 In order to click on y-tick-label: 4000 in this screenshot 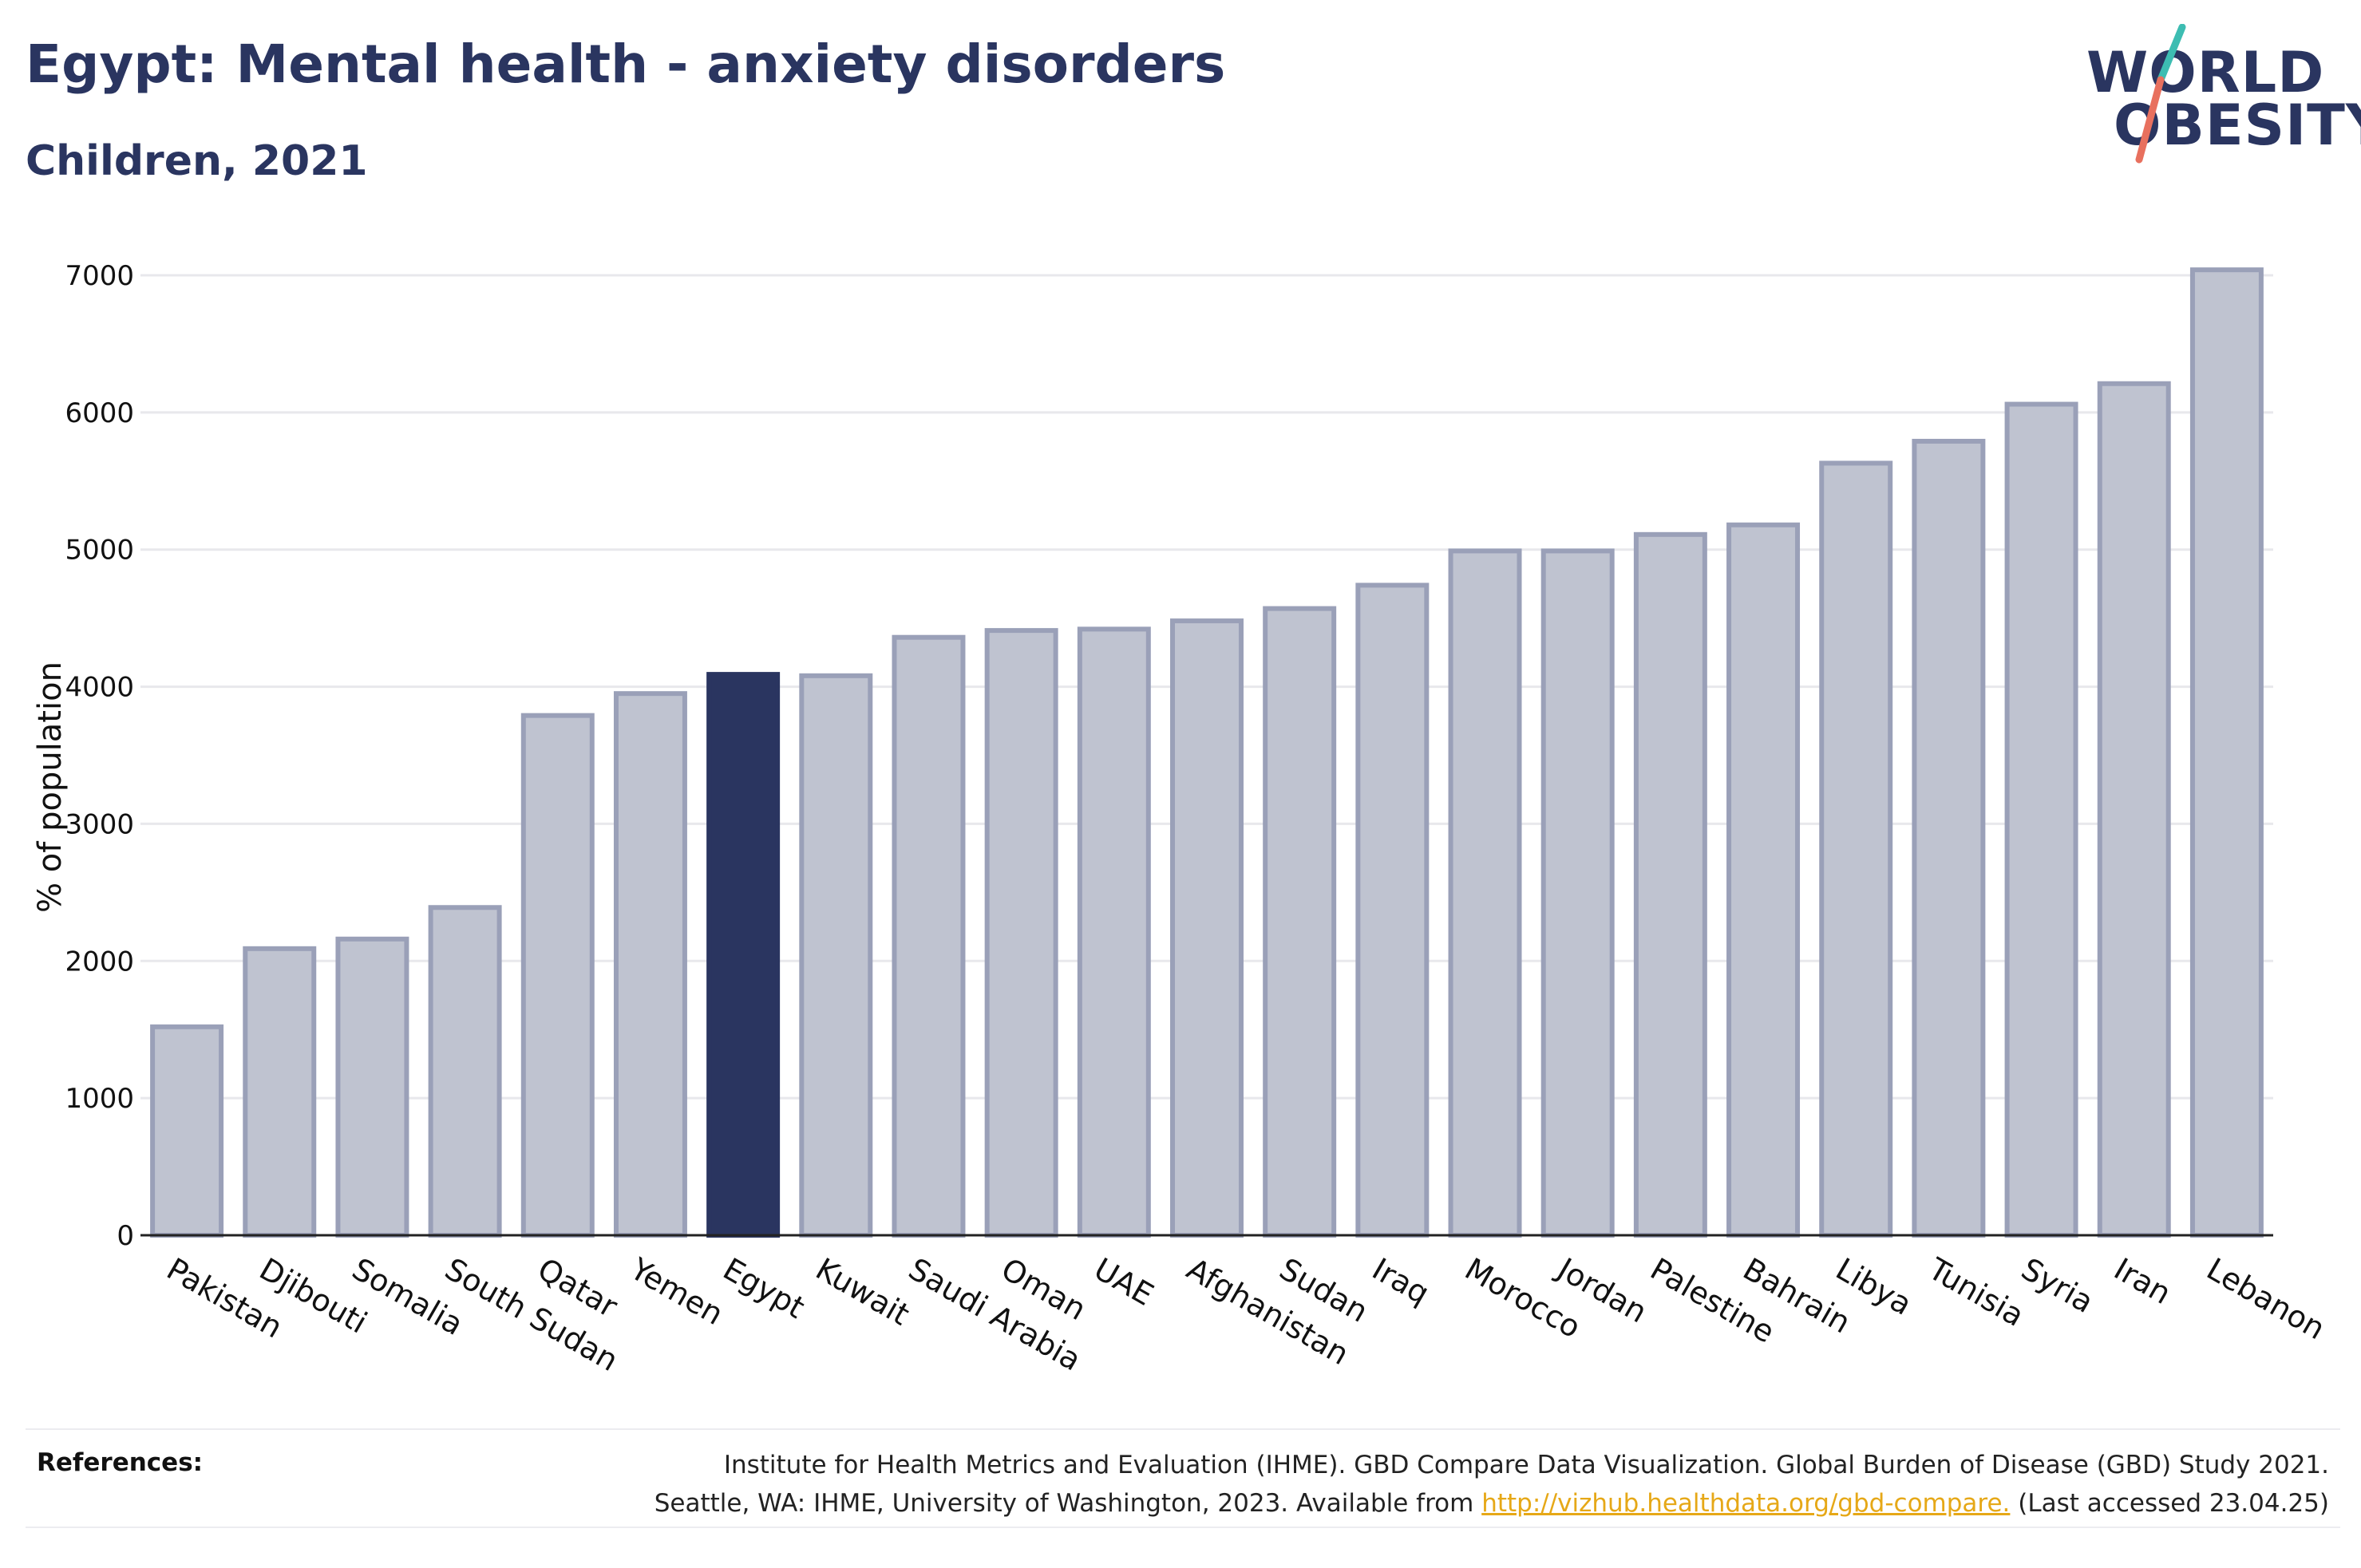, I will do `click(99, 688)`.